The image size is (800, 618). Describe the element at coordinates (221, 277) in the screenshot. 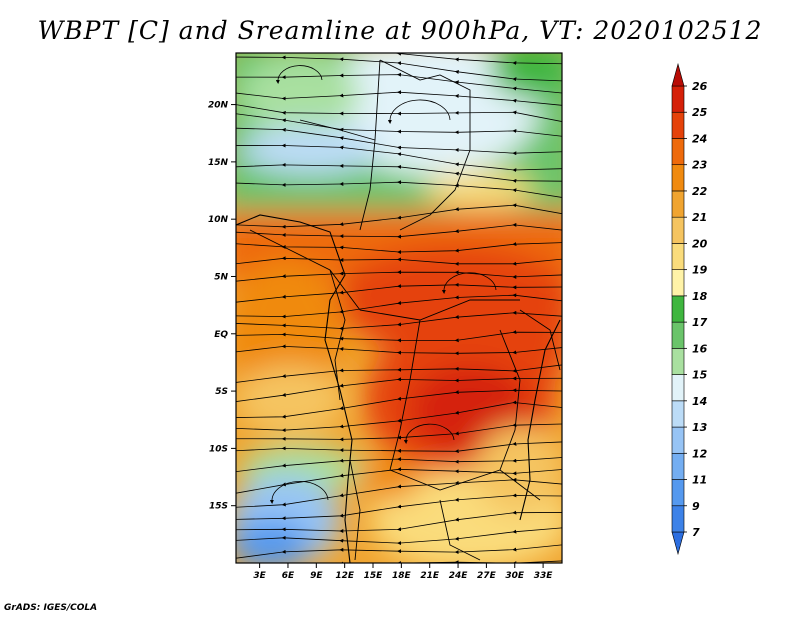

I see `lat-tick-label: 5N` at that location.